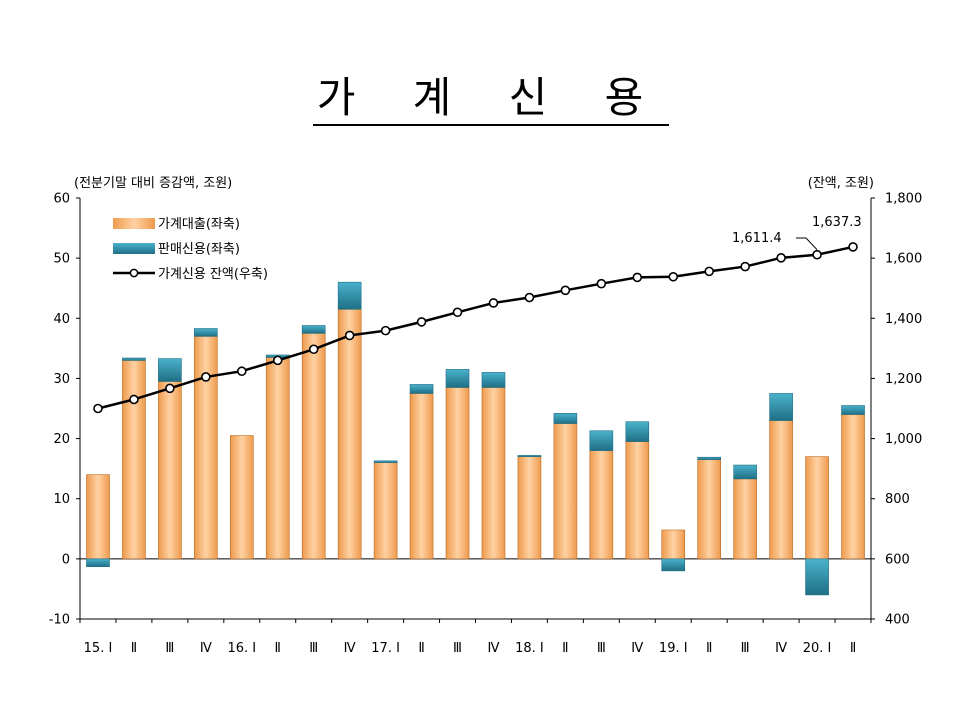 The height and width of the screenshot is (720, 960). I want to click on x-axis-tick-label: 19. Ⅰ, so click(673, 648).